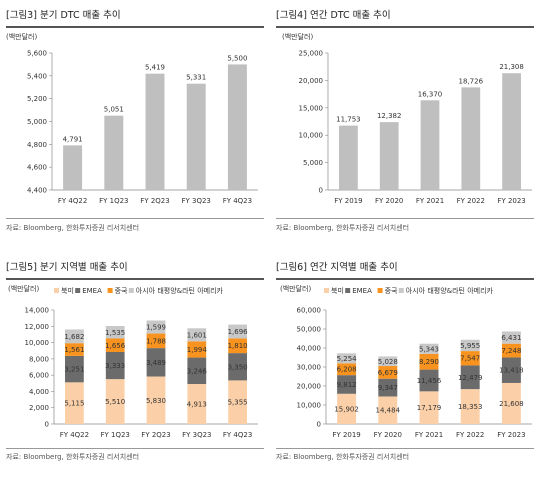 The image size is (540, 489). Describe the element at coordinates (156, 328) in the screenshot. I see `segment-value-label: 1,599` at that location.